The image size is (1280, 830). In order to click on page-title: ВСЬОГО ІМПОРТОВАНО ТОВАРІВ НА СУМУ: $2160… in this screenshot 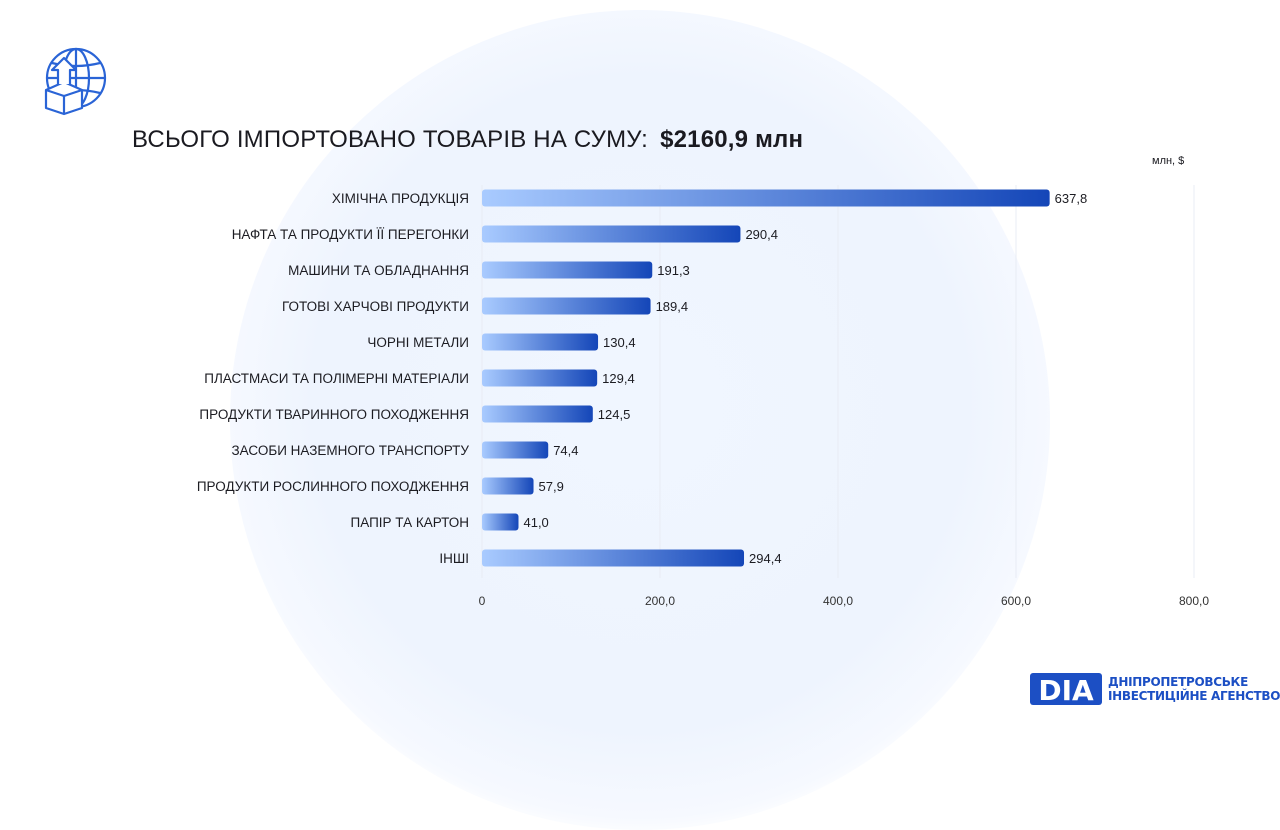, I will do `click(467, 140)`.